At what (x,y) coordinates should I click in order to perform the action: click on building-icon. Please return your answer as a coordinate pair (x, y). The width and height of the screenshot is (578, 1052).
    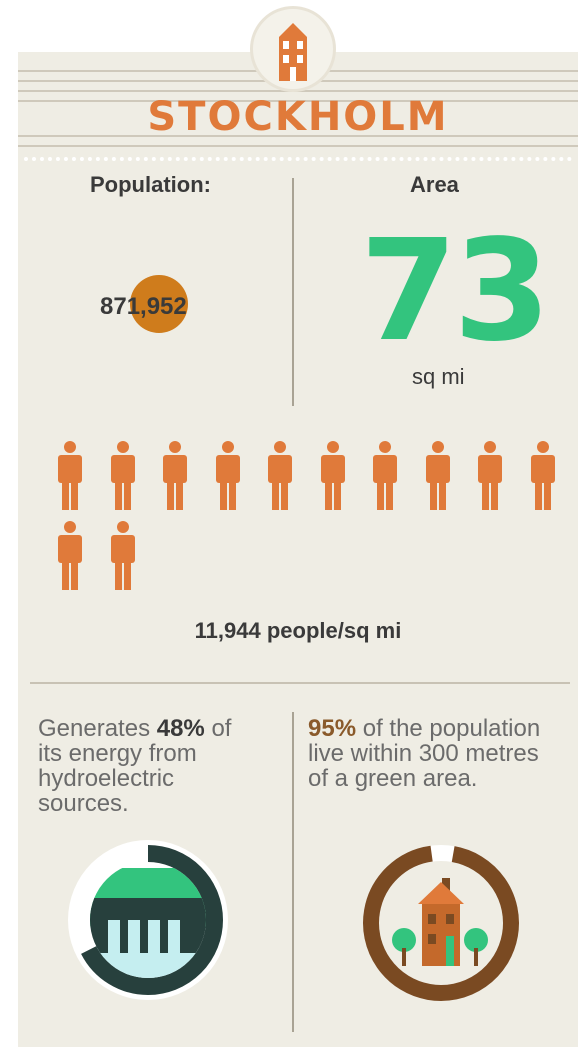
    Looking at the image, I should click on (293, 49).